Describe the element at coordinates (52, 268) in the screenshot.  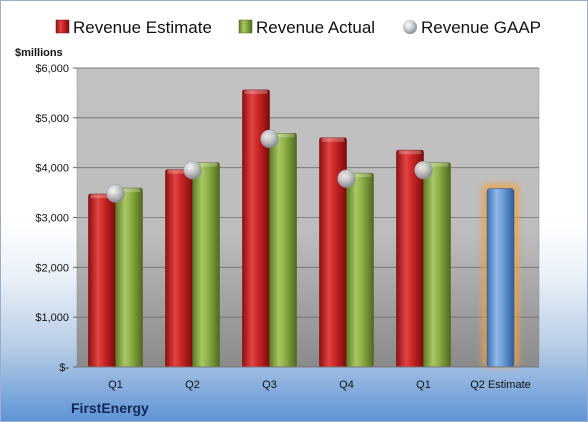
I see `y-tick-label: $2,000` at that location.